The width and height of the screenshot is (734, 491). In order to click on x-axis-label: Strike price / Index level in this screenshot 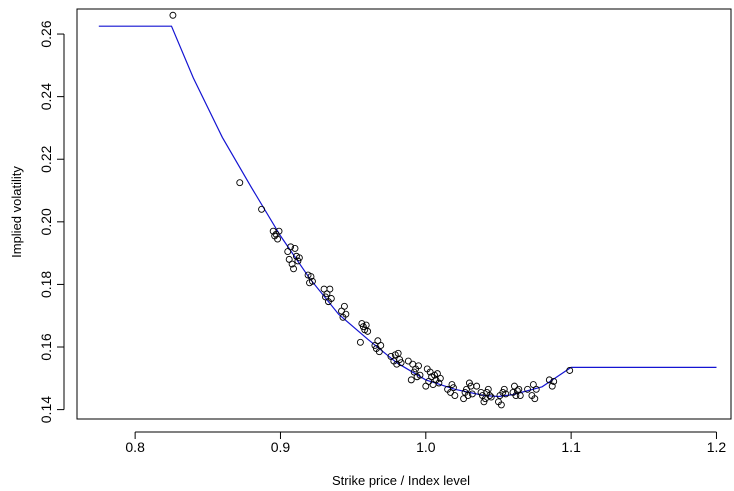, I will do `click(401, 480)`.